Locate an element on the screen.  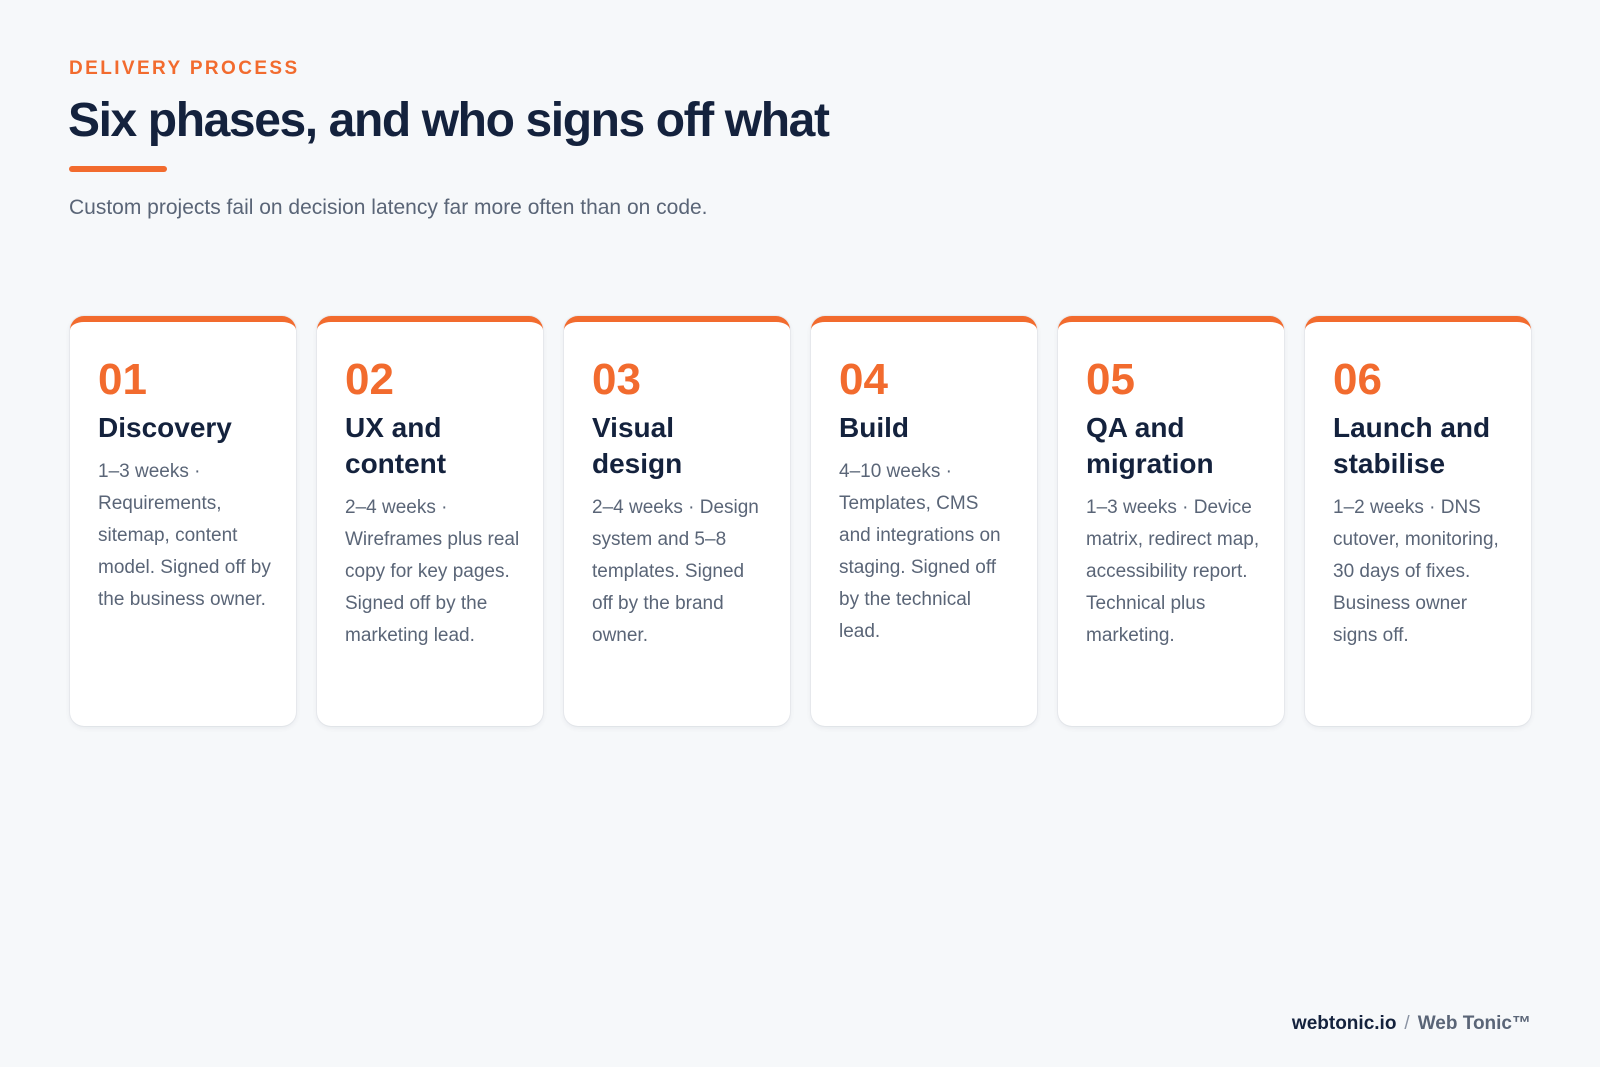
footer-brand: Web Tonic™ is located at coordinates (1474, 1023).